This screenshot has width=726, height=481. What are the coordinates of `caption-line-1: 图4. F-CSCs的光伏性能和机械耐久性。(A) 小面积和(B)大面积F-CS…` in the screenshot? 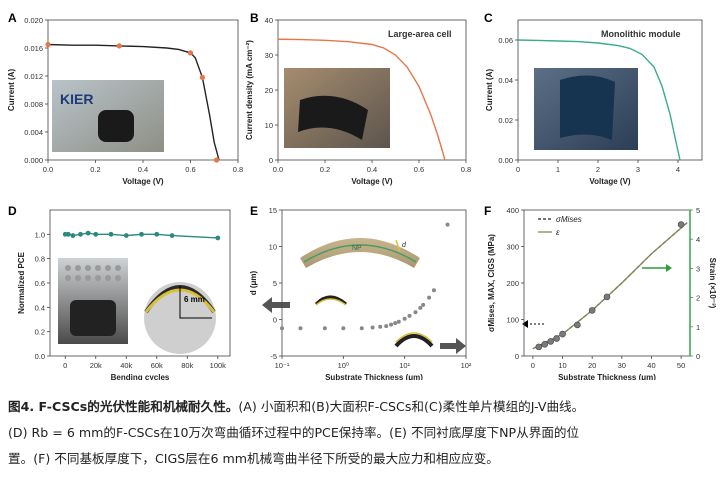 It's located at (364, 407).